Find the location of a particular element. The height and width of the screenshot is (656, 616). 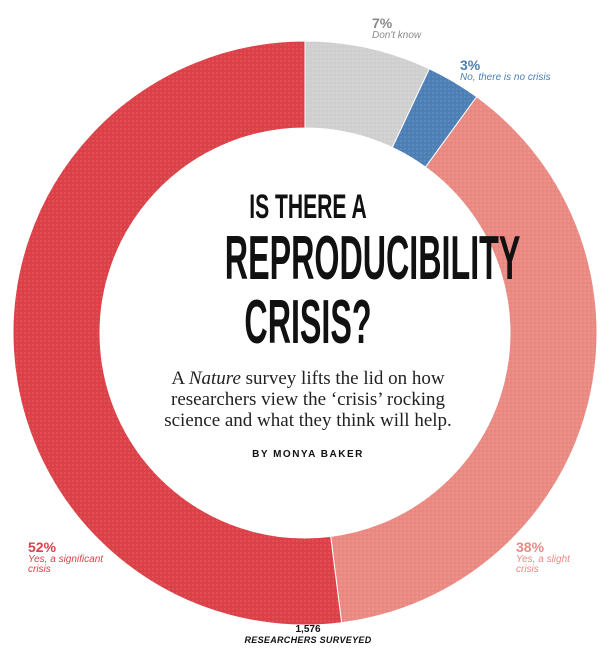

sample-size-note: 1,576 RESEARCHERS SURVEYED is located at coordinates (308, 634).